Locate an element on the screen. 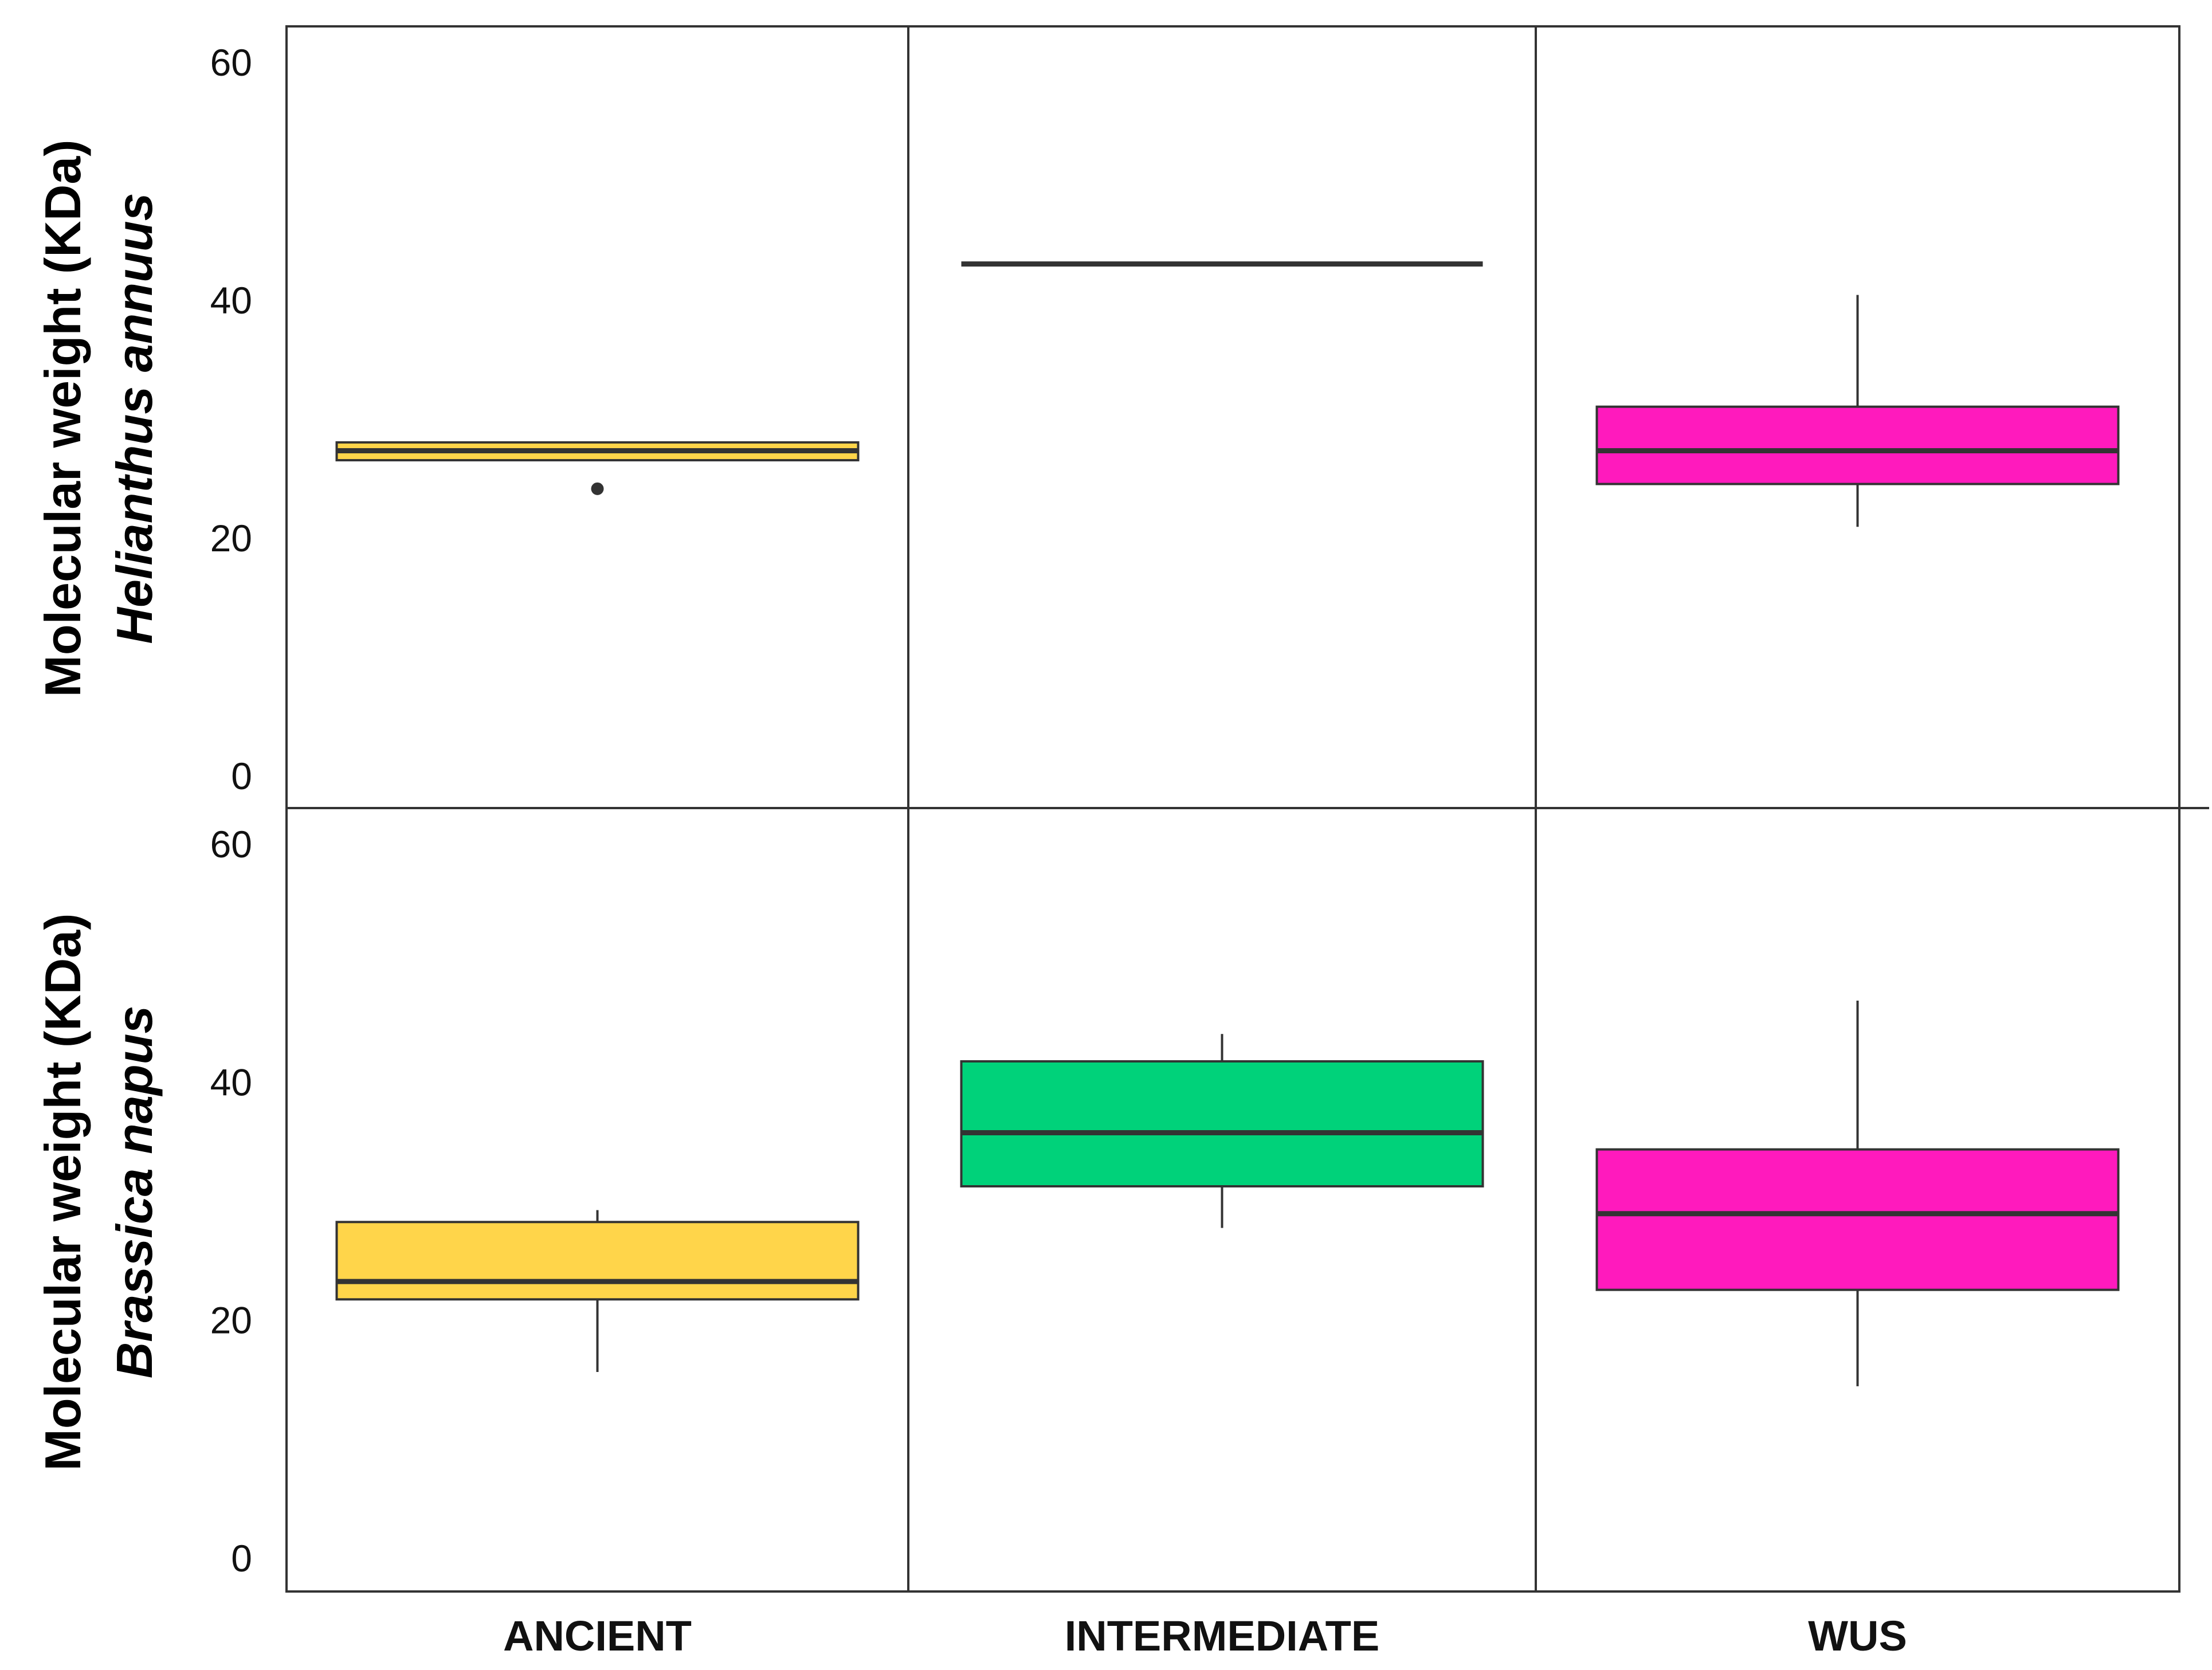 Image resolution: width=2212 pixels, height=1670 pixels. box-ancient-panel2 is located at coordinates (597, 1261).